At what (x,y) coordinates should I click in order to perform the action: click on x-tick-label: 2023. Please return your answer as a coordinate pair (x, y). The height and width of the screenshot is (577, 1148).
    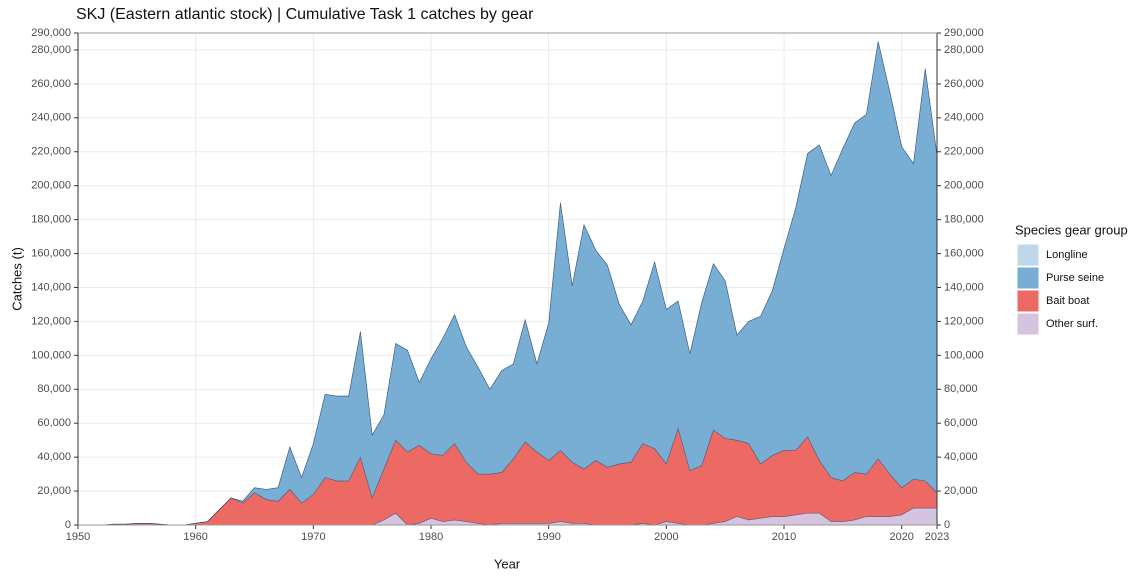
    Looking at the image, I should click on (937, 537).